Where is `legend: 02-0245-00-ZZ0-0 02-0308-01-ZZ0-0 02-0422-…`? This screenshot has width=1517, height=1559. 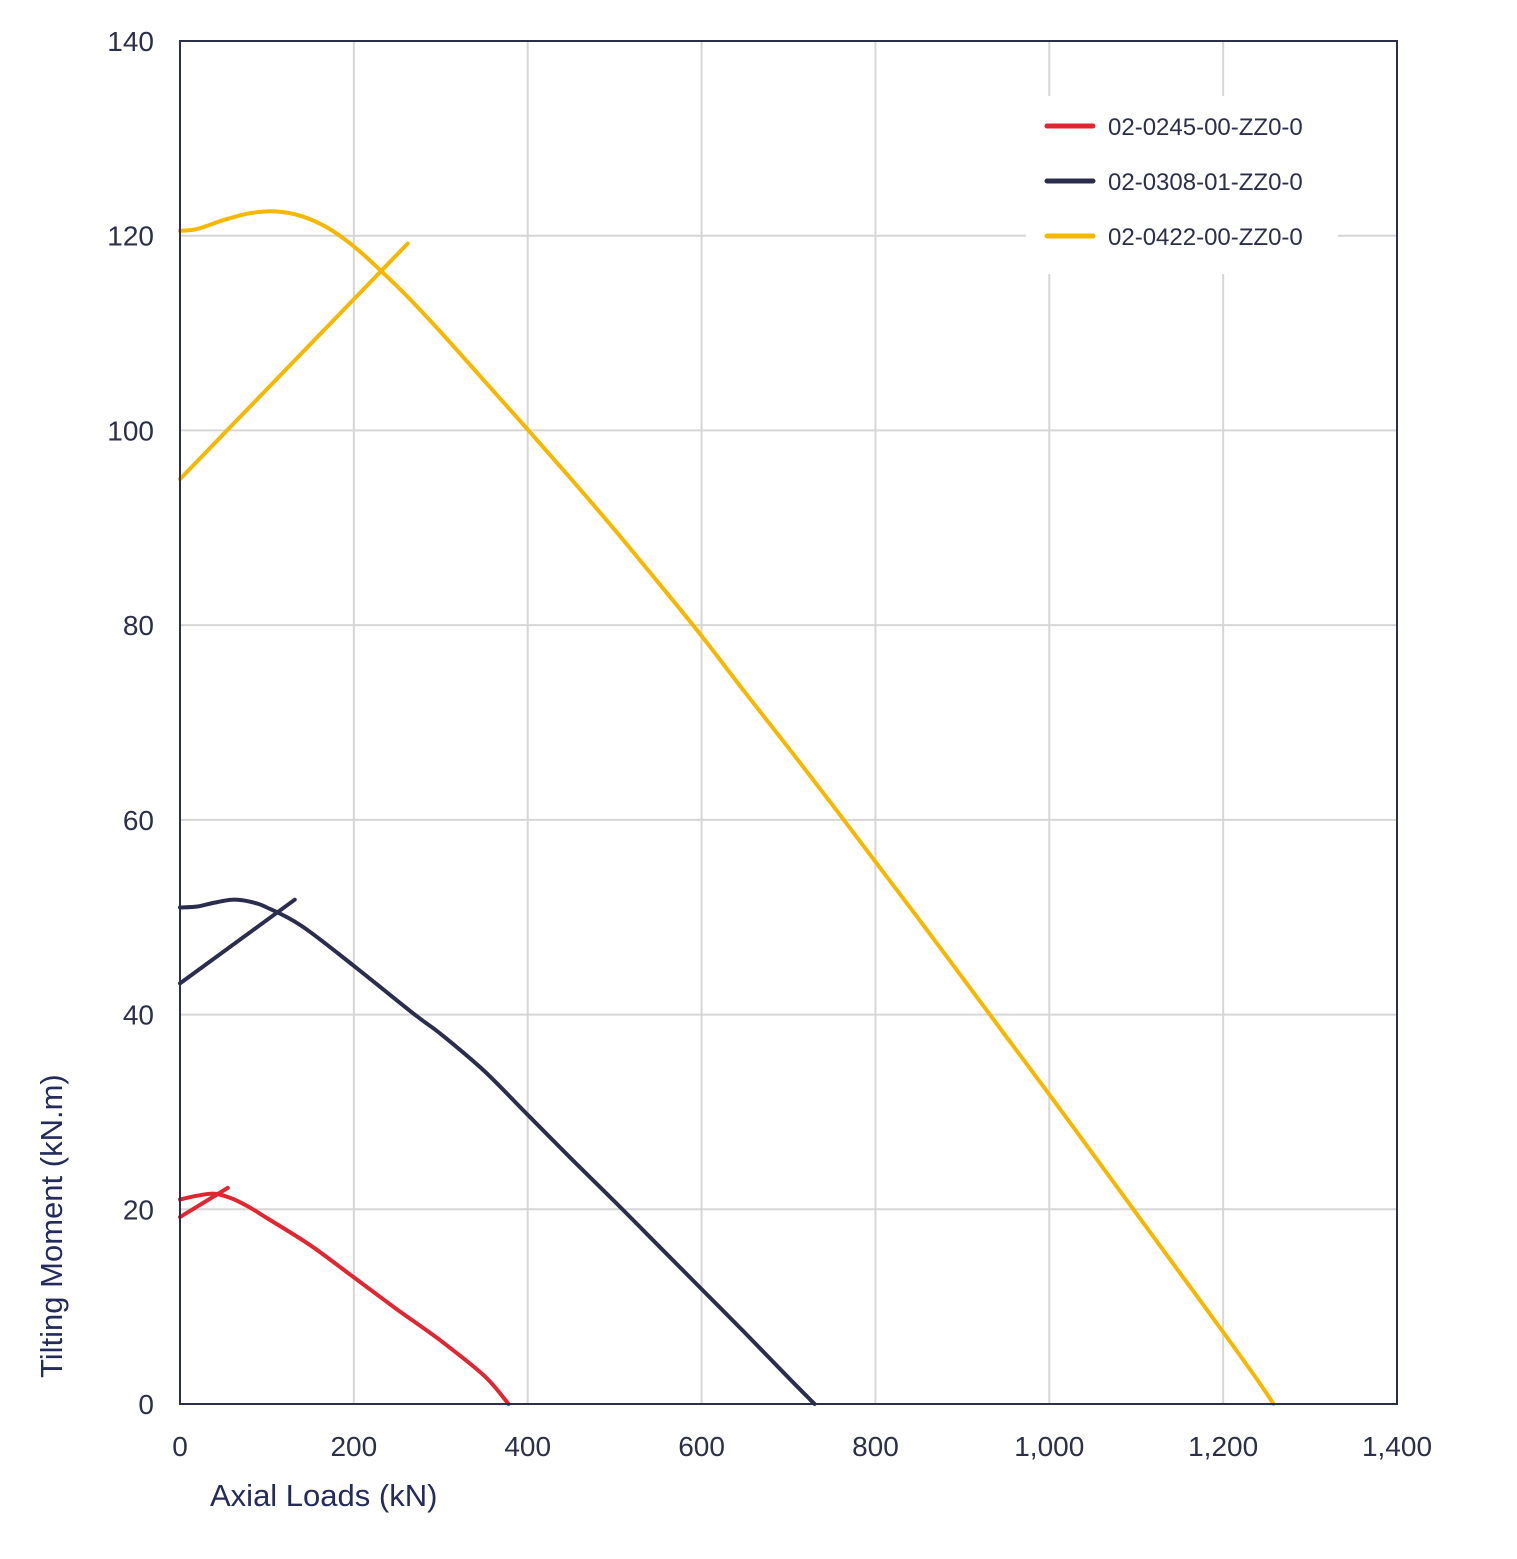
legend: 02-0245-00-ZZ0-0 02-0308-01-ZZ0-0 02-0422-… is located at coordinates (1182, 185).